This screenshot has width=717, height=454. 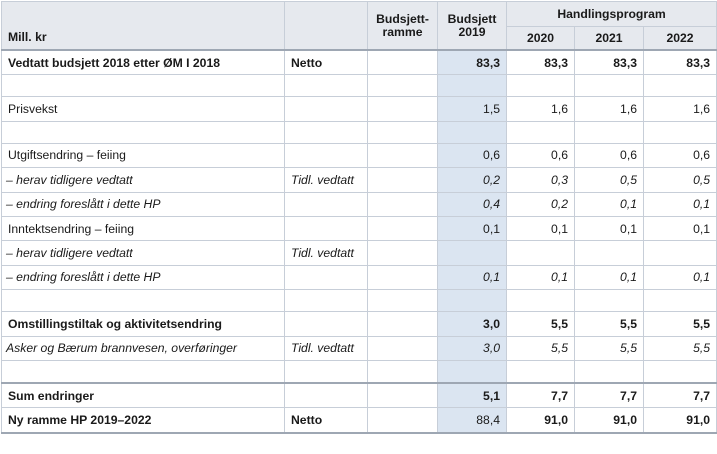 I want to click on row-budsjett-2019: 0,1, so click(x=472, y=228).